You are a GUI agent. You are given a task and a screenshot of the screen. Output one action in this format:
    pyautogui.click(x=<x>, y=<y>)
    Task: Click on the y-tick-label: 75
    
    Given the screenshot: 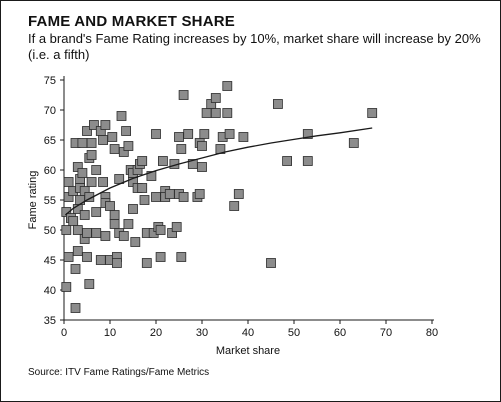 What is the action you would take?
    pyautogui.click(x=50, y=81)
    